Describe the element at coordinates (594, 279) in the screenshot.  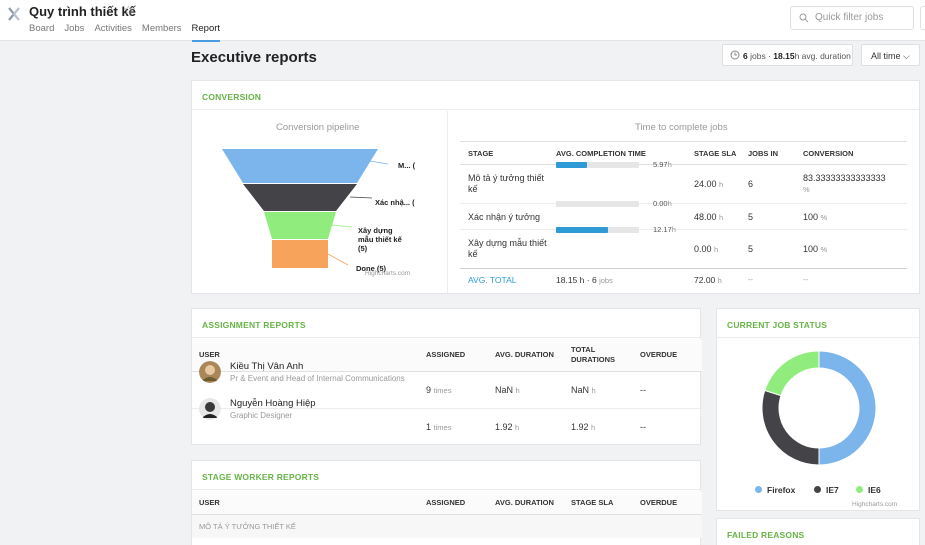
I see `total-jobs: 6` at that location.